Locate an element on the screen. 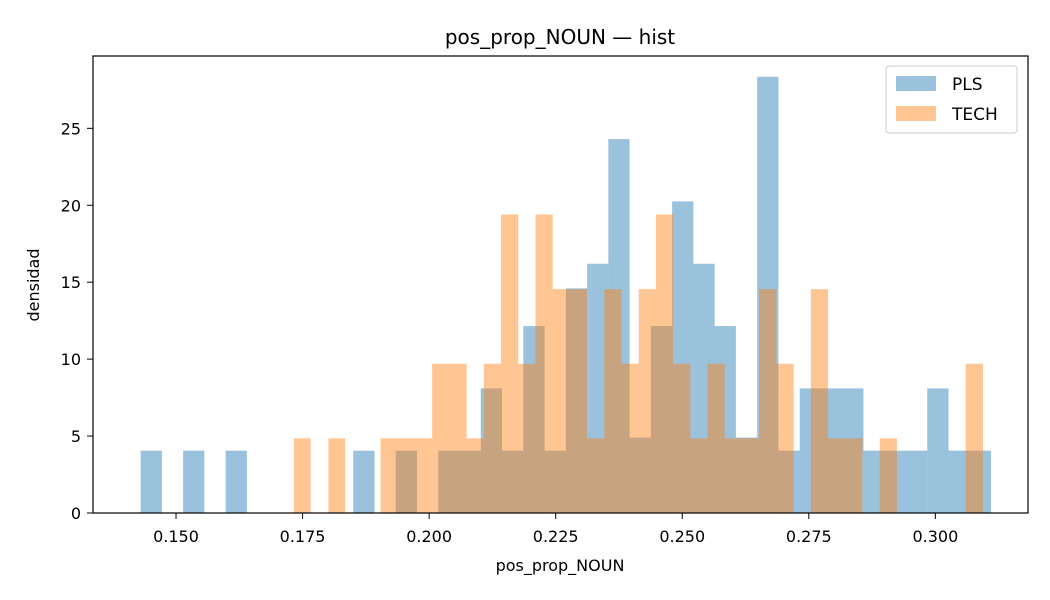 The image size is (1050, 600). y-tick-label: 15 is located at coordinates (71, 282).